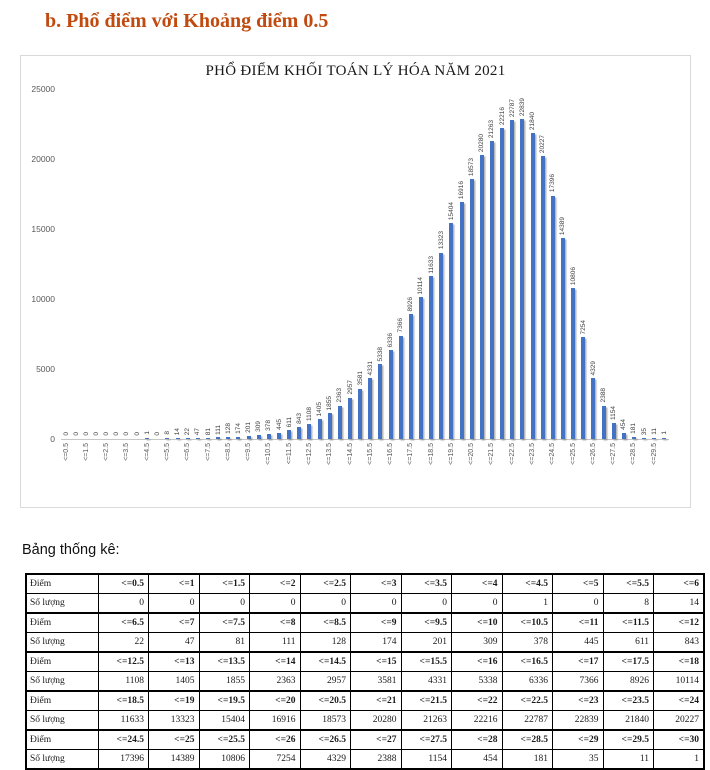 The height and width of the screenshot is (770, 710). What do you see at coordinates (411, 454) in the screenshot?
I see `x-tick-label: <=17.5` at bounding box center [411, 454].